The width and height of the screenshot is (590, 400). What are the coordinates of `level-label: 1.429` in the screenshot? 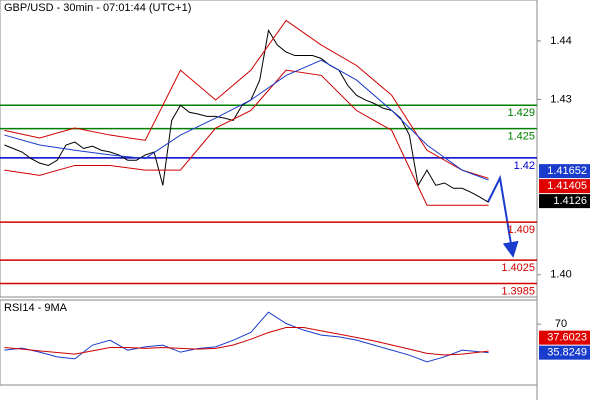 It's located at (521, 113).